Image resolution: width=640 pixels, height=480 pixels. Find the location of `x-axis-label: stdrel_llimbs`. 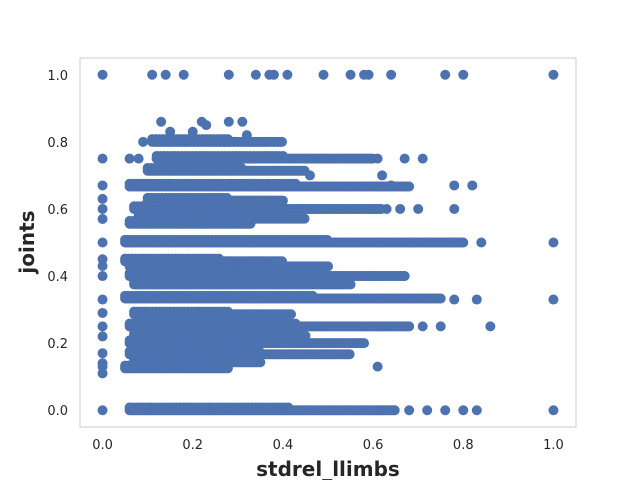

x-axis-label: stdrel_llimbs is located at coordinates (328, 468).